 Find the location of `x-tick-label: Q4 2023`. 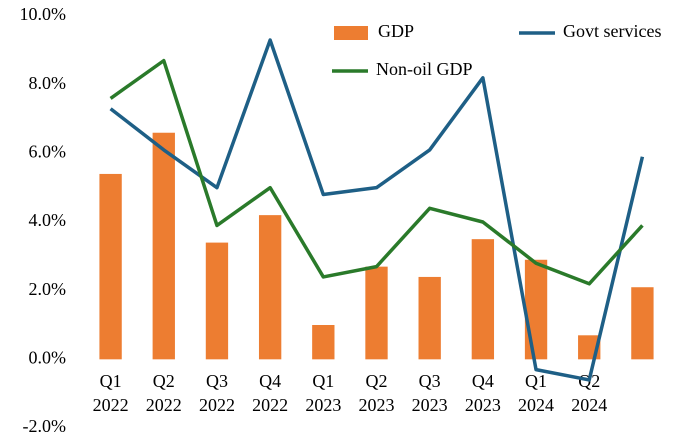

x-tick-label: Q4 2023 is located at coordinates (483, 393).